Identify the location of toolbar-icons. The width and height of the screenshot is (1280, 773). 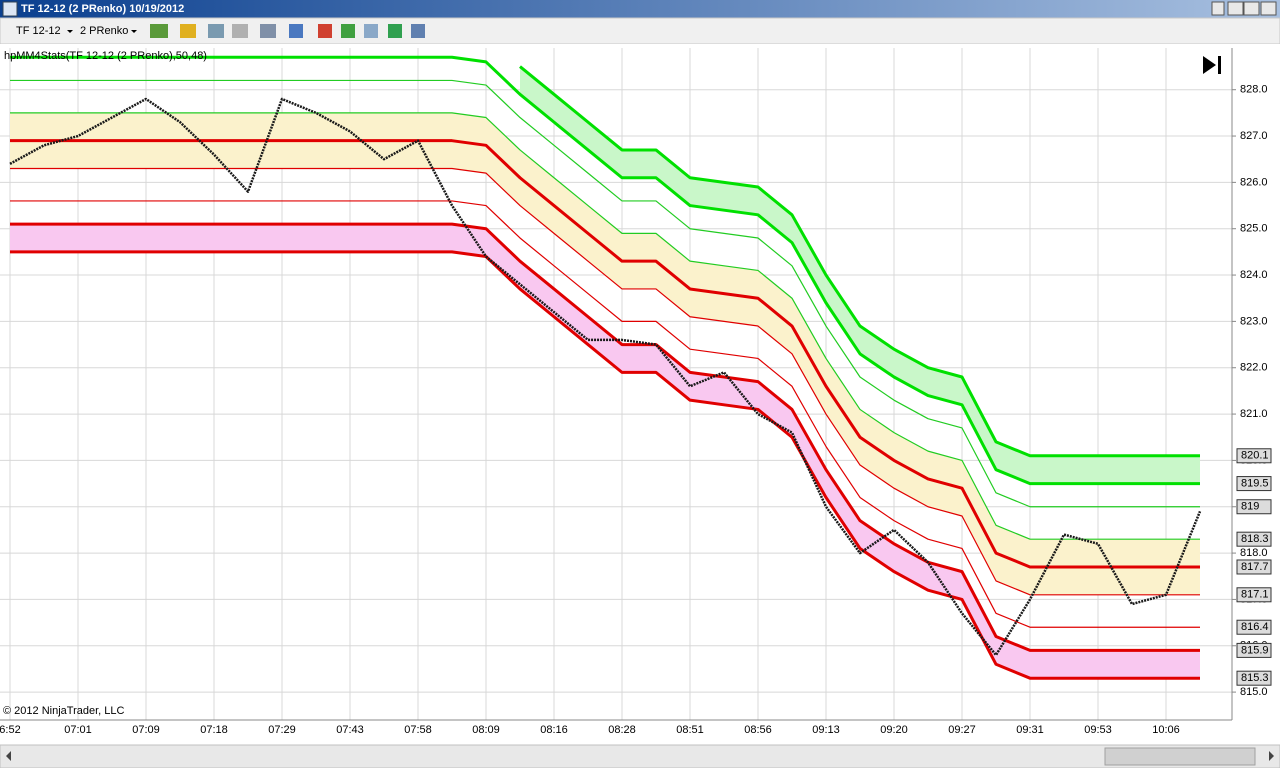
(287, 31).